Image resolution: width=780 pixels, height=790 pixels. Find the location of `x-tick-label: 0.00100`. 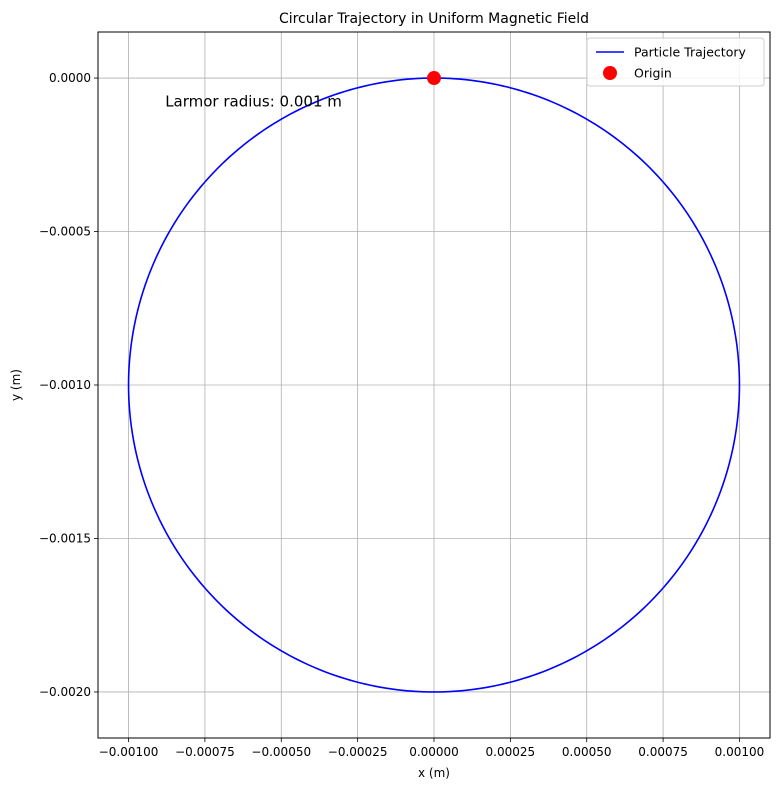

x-tick-label: 0.00100 is located at coordinates (740, 752).